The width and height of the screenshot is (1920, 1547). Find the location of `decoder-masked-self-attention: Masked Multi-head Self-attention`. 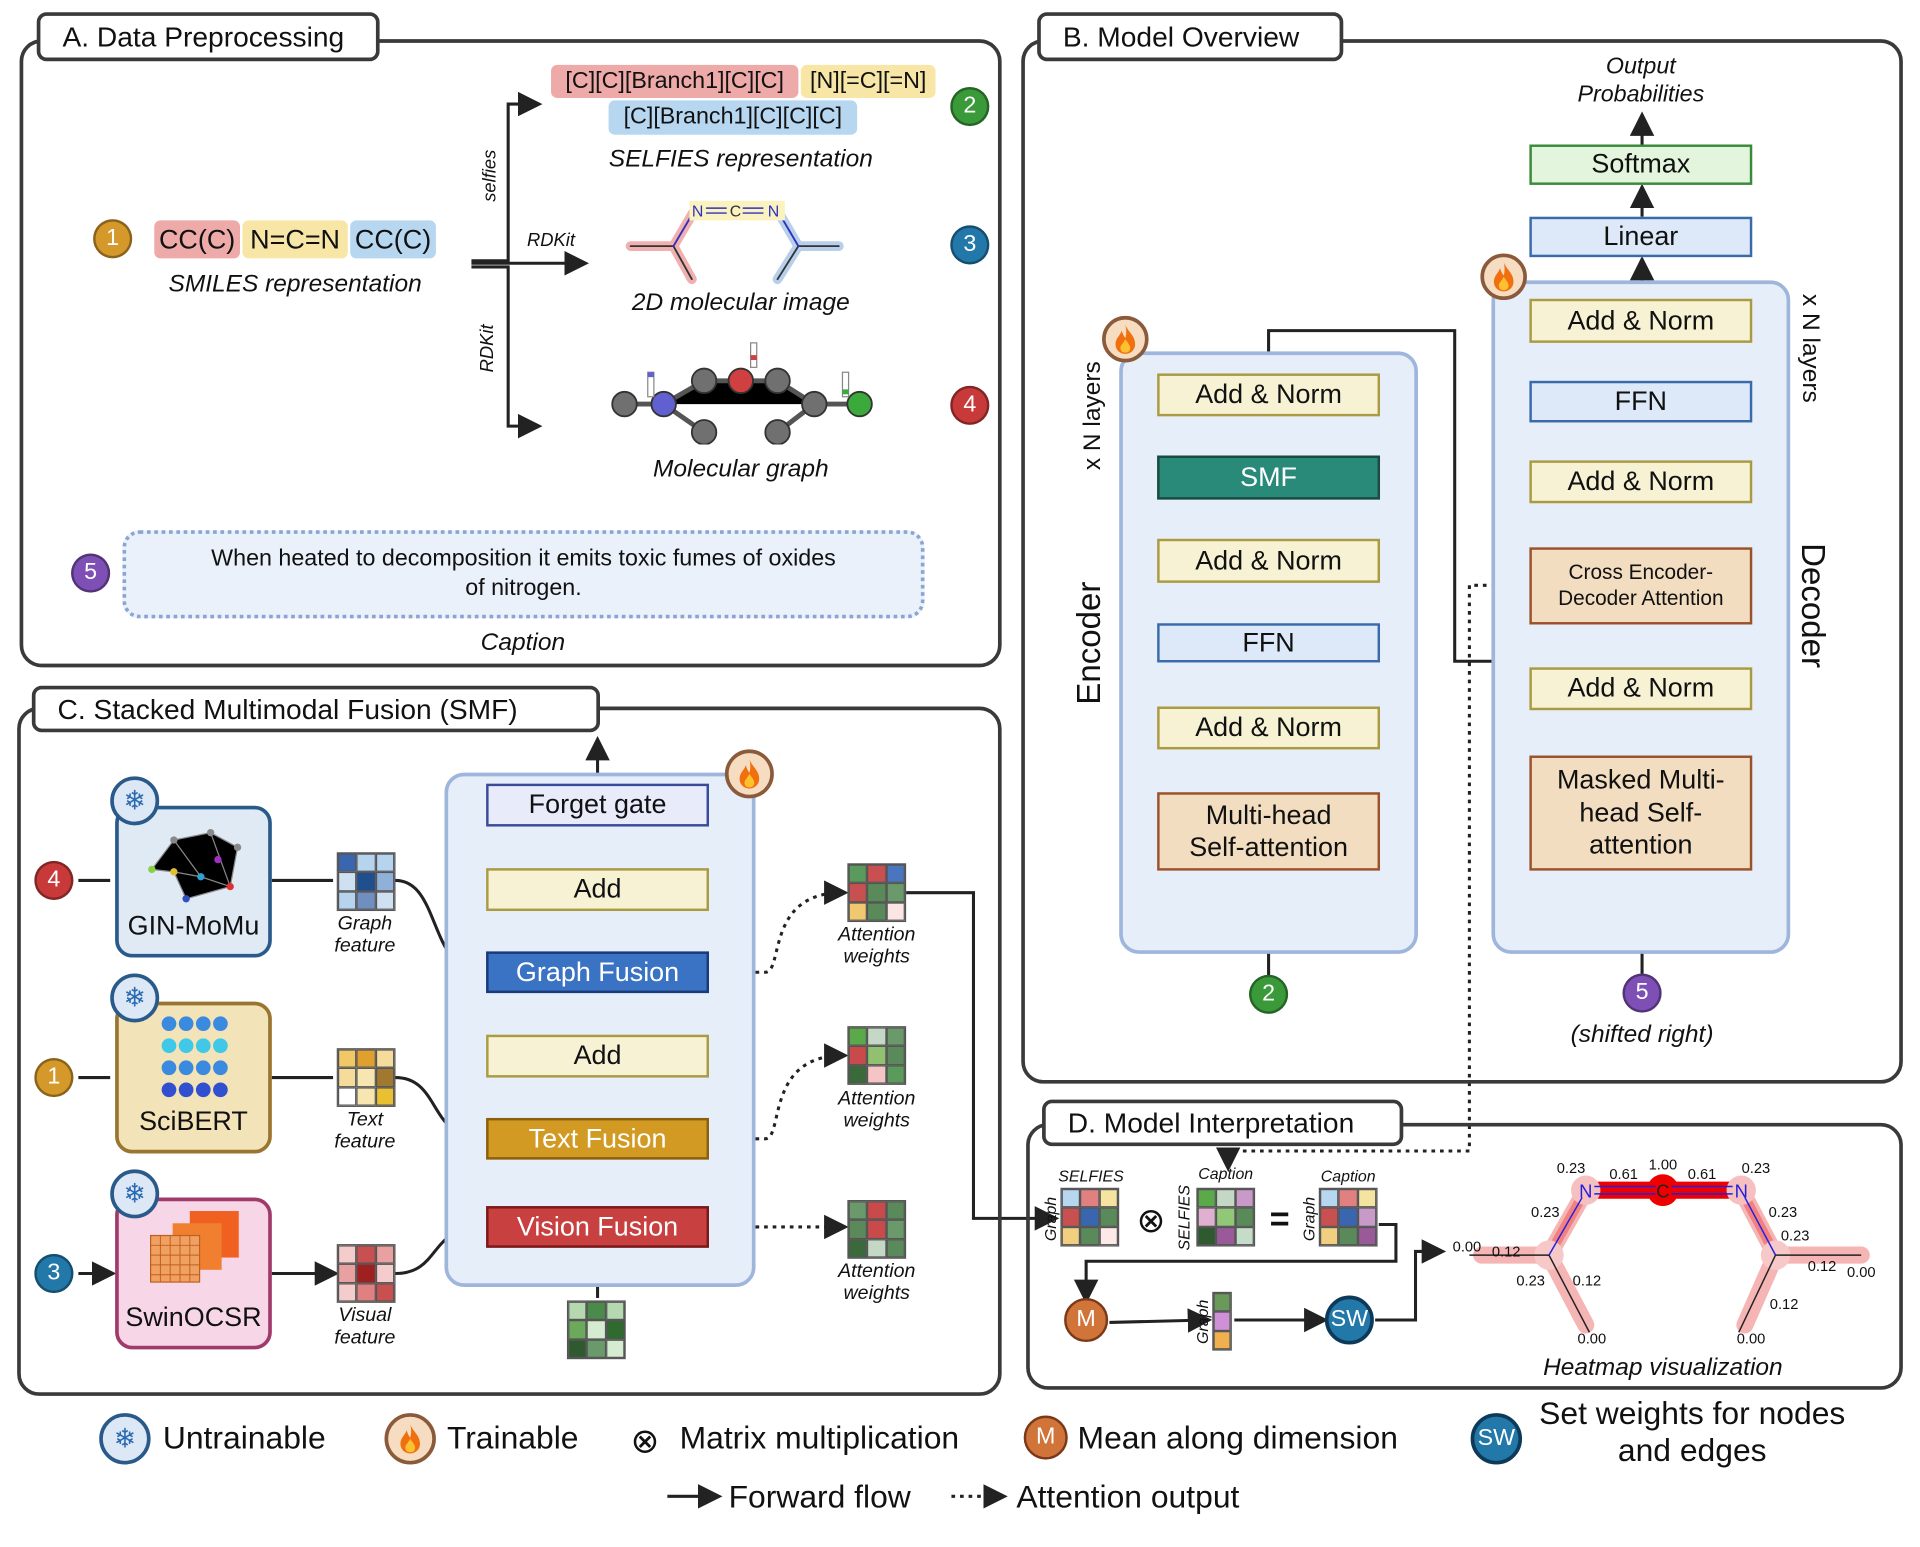

decoder-masked-self-attention: Masked Multi-head Self-attention is located at coordinates (1641, 813).